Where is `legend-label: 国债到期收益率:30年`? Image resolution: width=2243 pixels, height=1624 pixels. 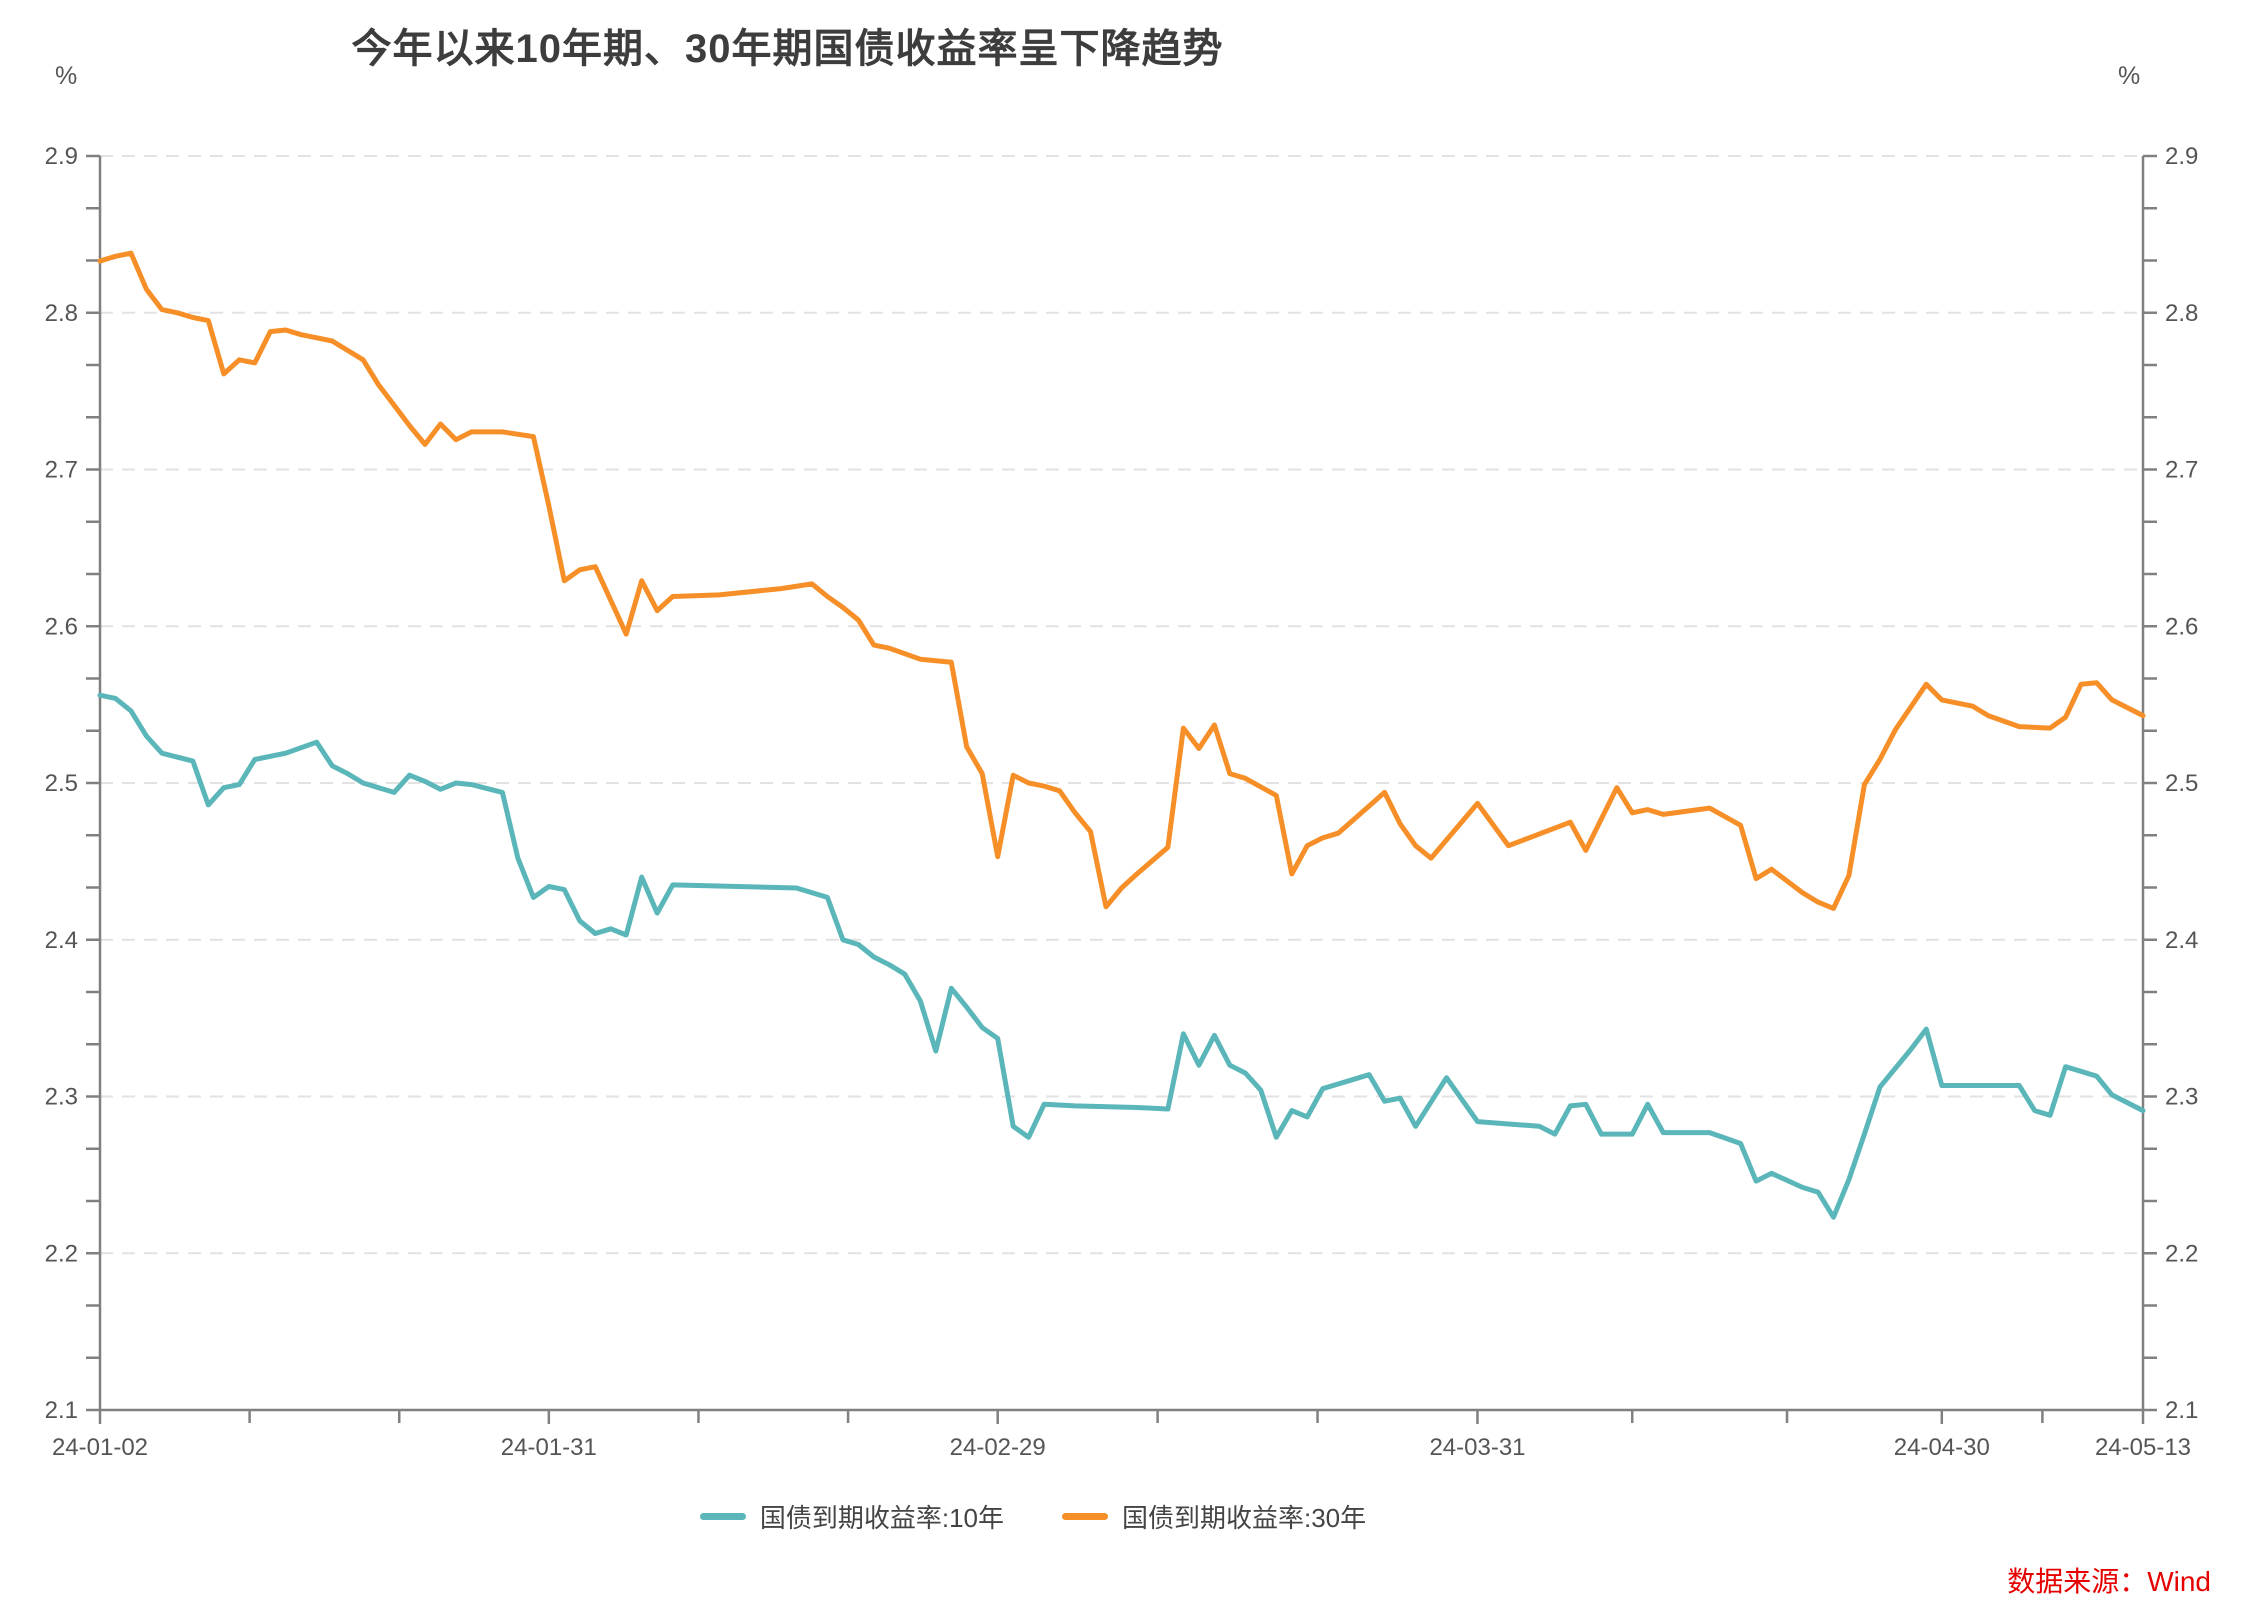 legend-label: 国债到期收益率:30年 is located at coordinates (1244, 1518).